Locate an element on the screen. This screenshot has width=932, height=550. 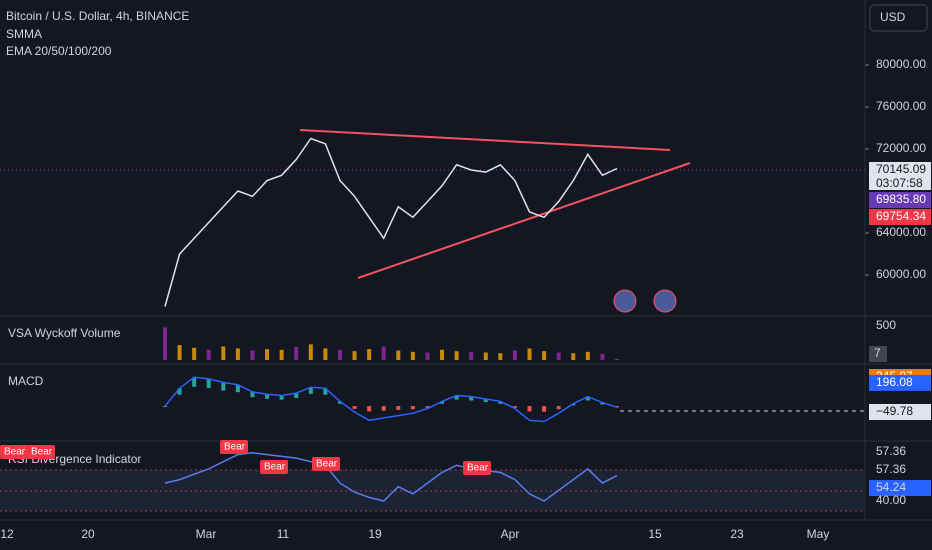
countdown: 03:07:58 is located at coordinates (899, 183).